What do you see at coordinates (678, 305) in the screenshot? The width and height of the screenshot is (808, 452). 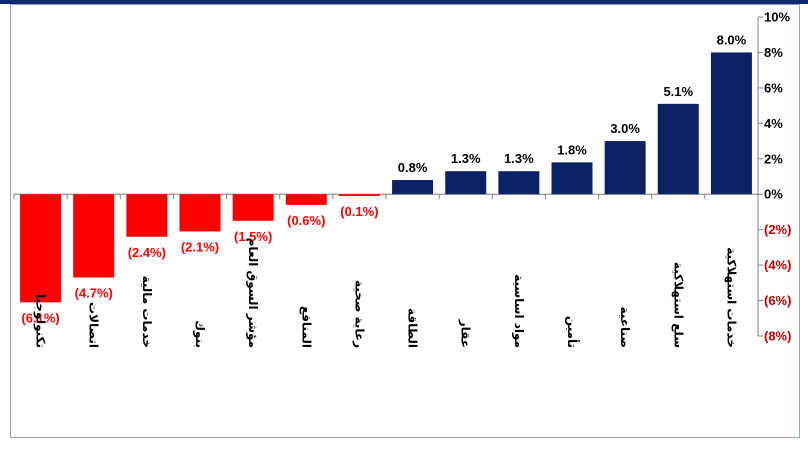 I see `category-label: سلع استهلاكية` at bounding box center [678, 305].